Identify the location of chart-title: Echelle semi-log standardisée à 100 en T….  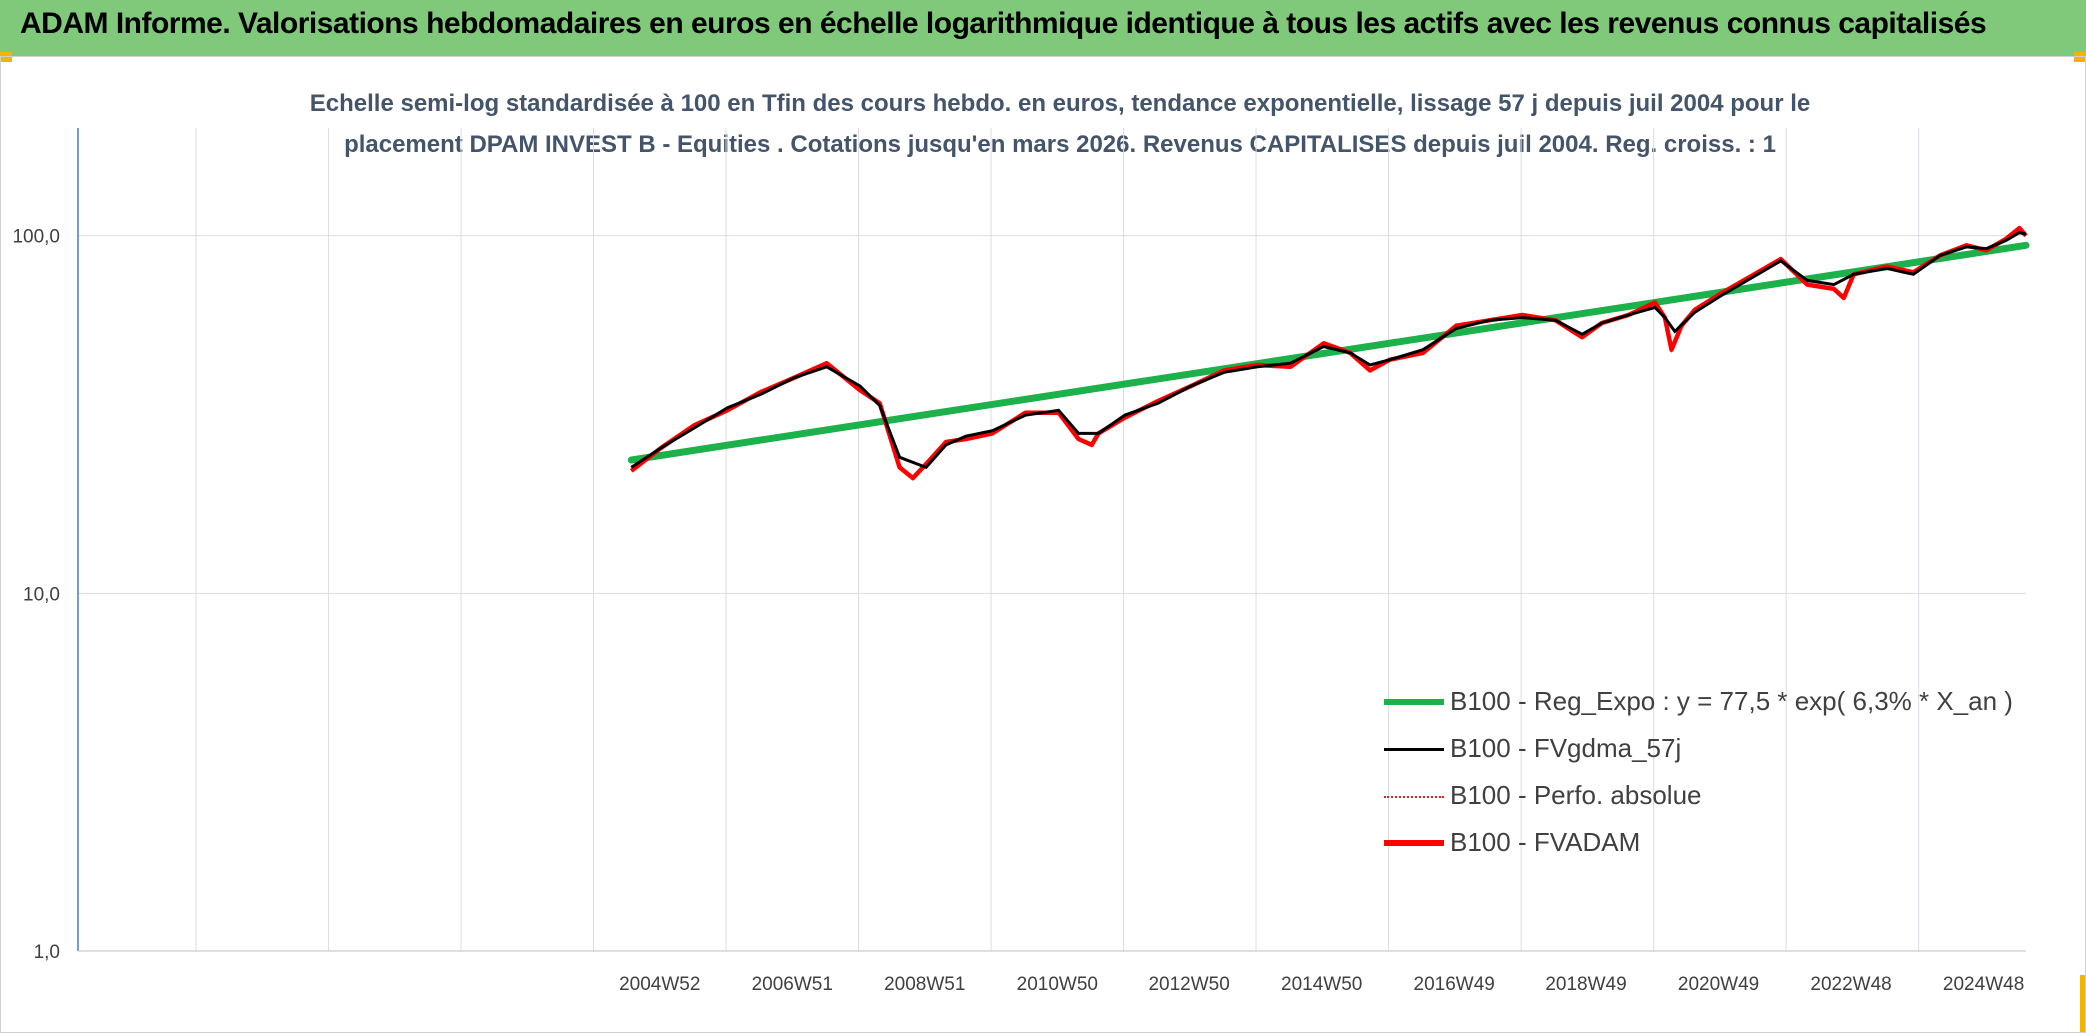
(1060, 124).